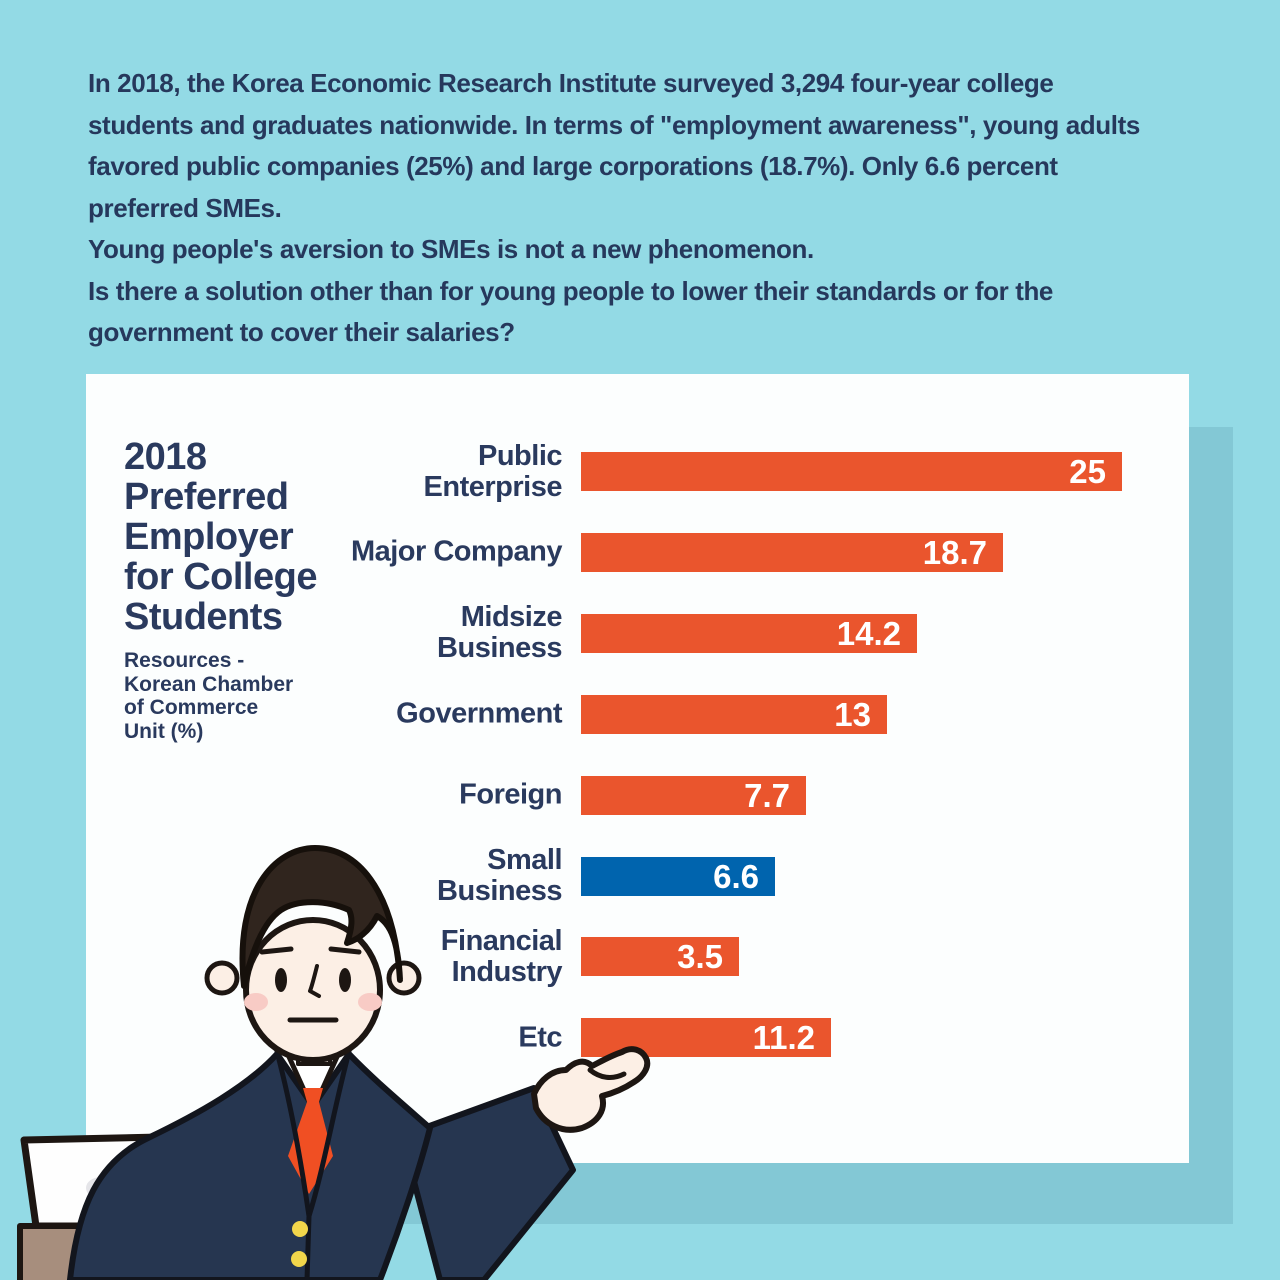 This screenshot has height=1280, width=1280. What do you see at coordinates (220, 577) in the screenshot?
I see `chart-title-line: for College` at bounding box center [220, 577].